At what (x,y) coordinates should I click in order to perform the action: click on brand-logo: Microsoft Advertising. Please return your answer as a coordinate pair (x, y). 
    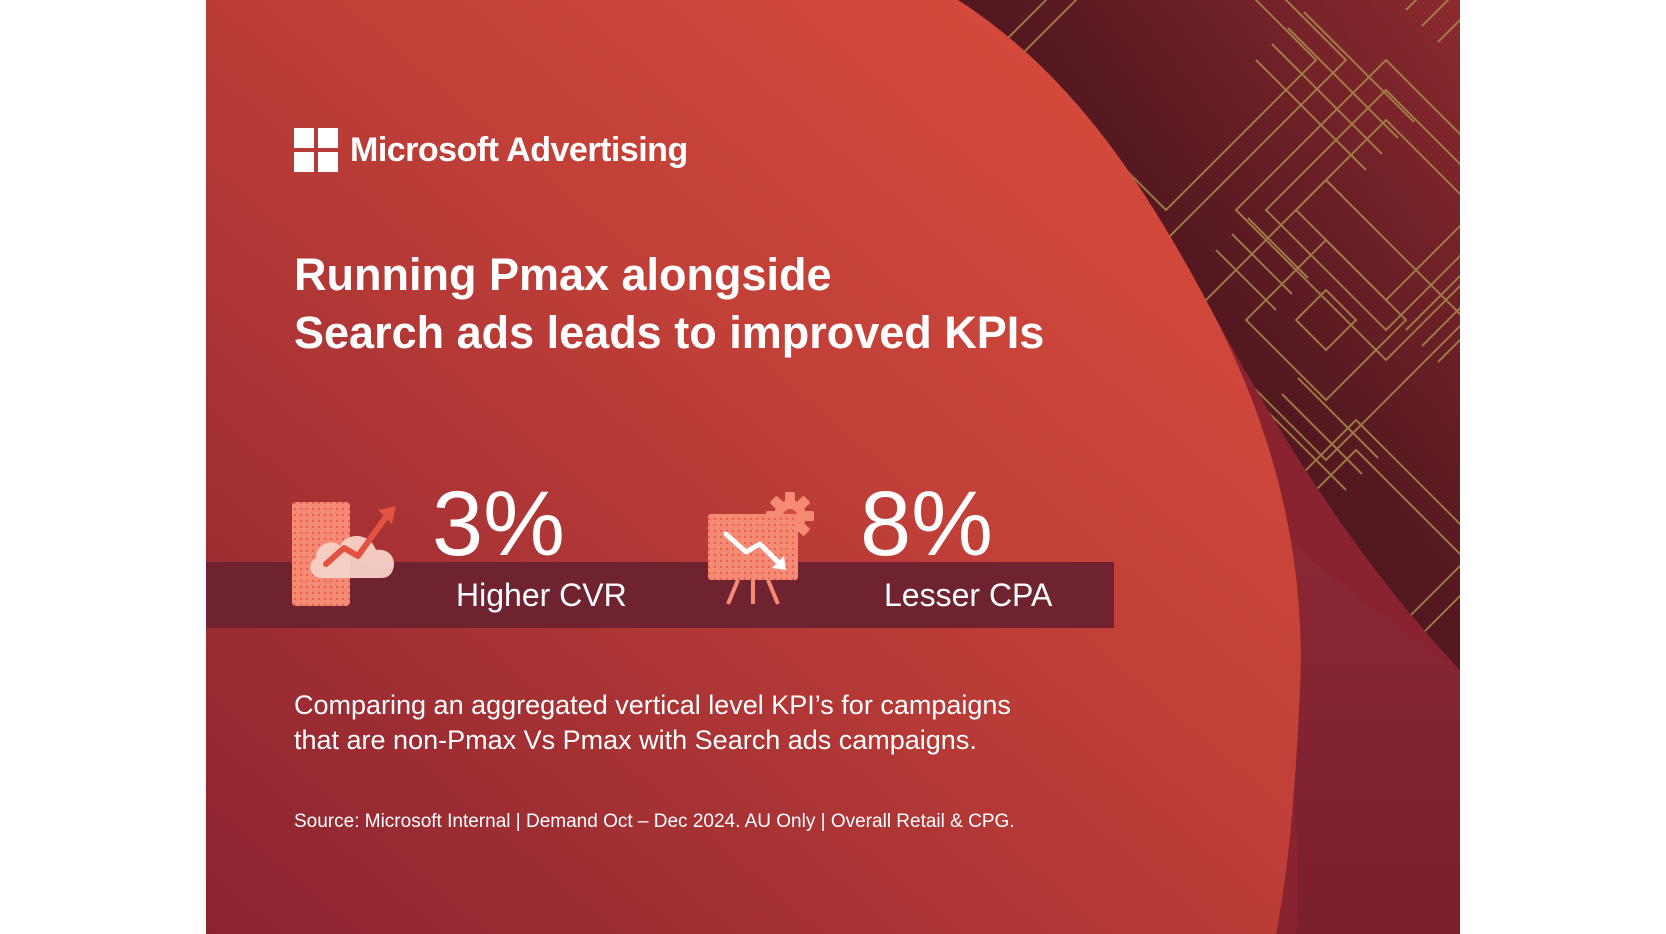
    Looking at the image, I should click on (491, 150).